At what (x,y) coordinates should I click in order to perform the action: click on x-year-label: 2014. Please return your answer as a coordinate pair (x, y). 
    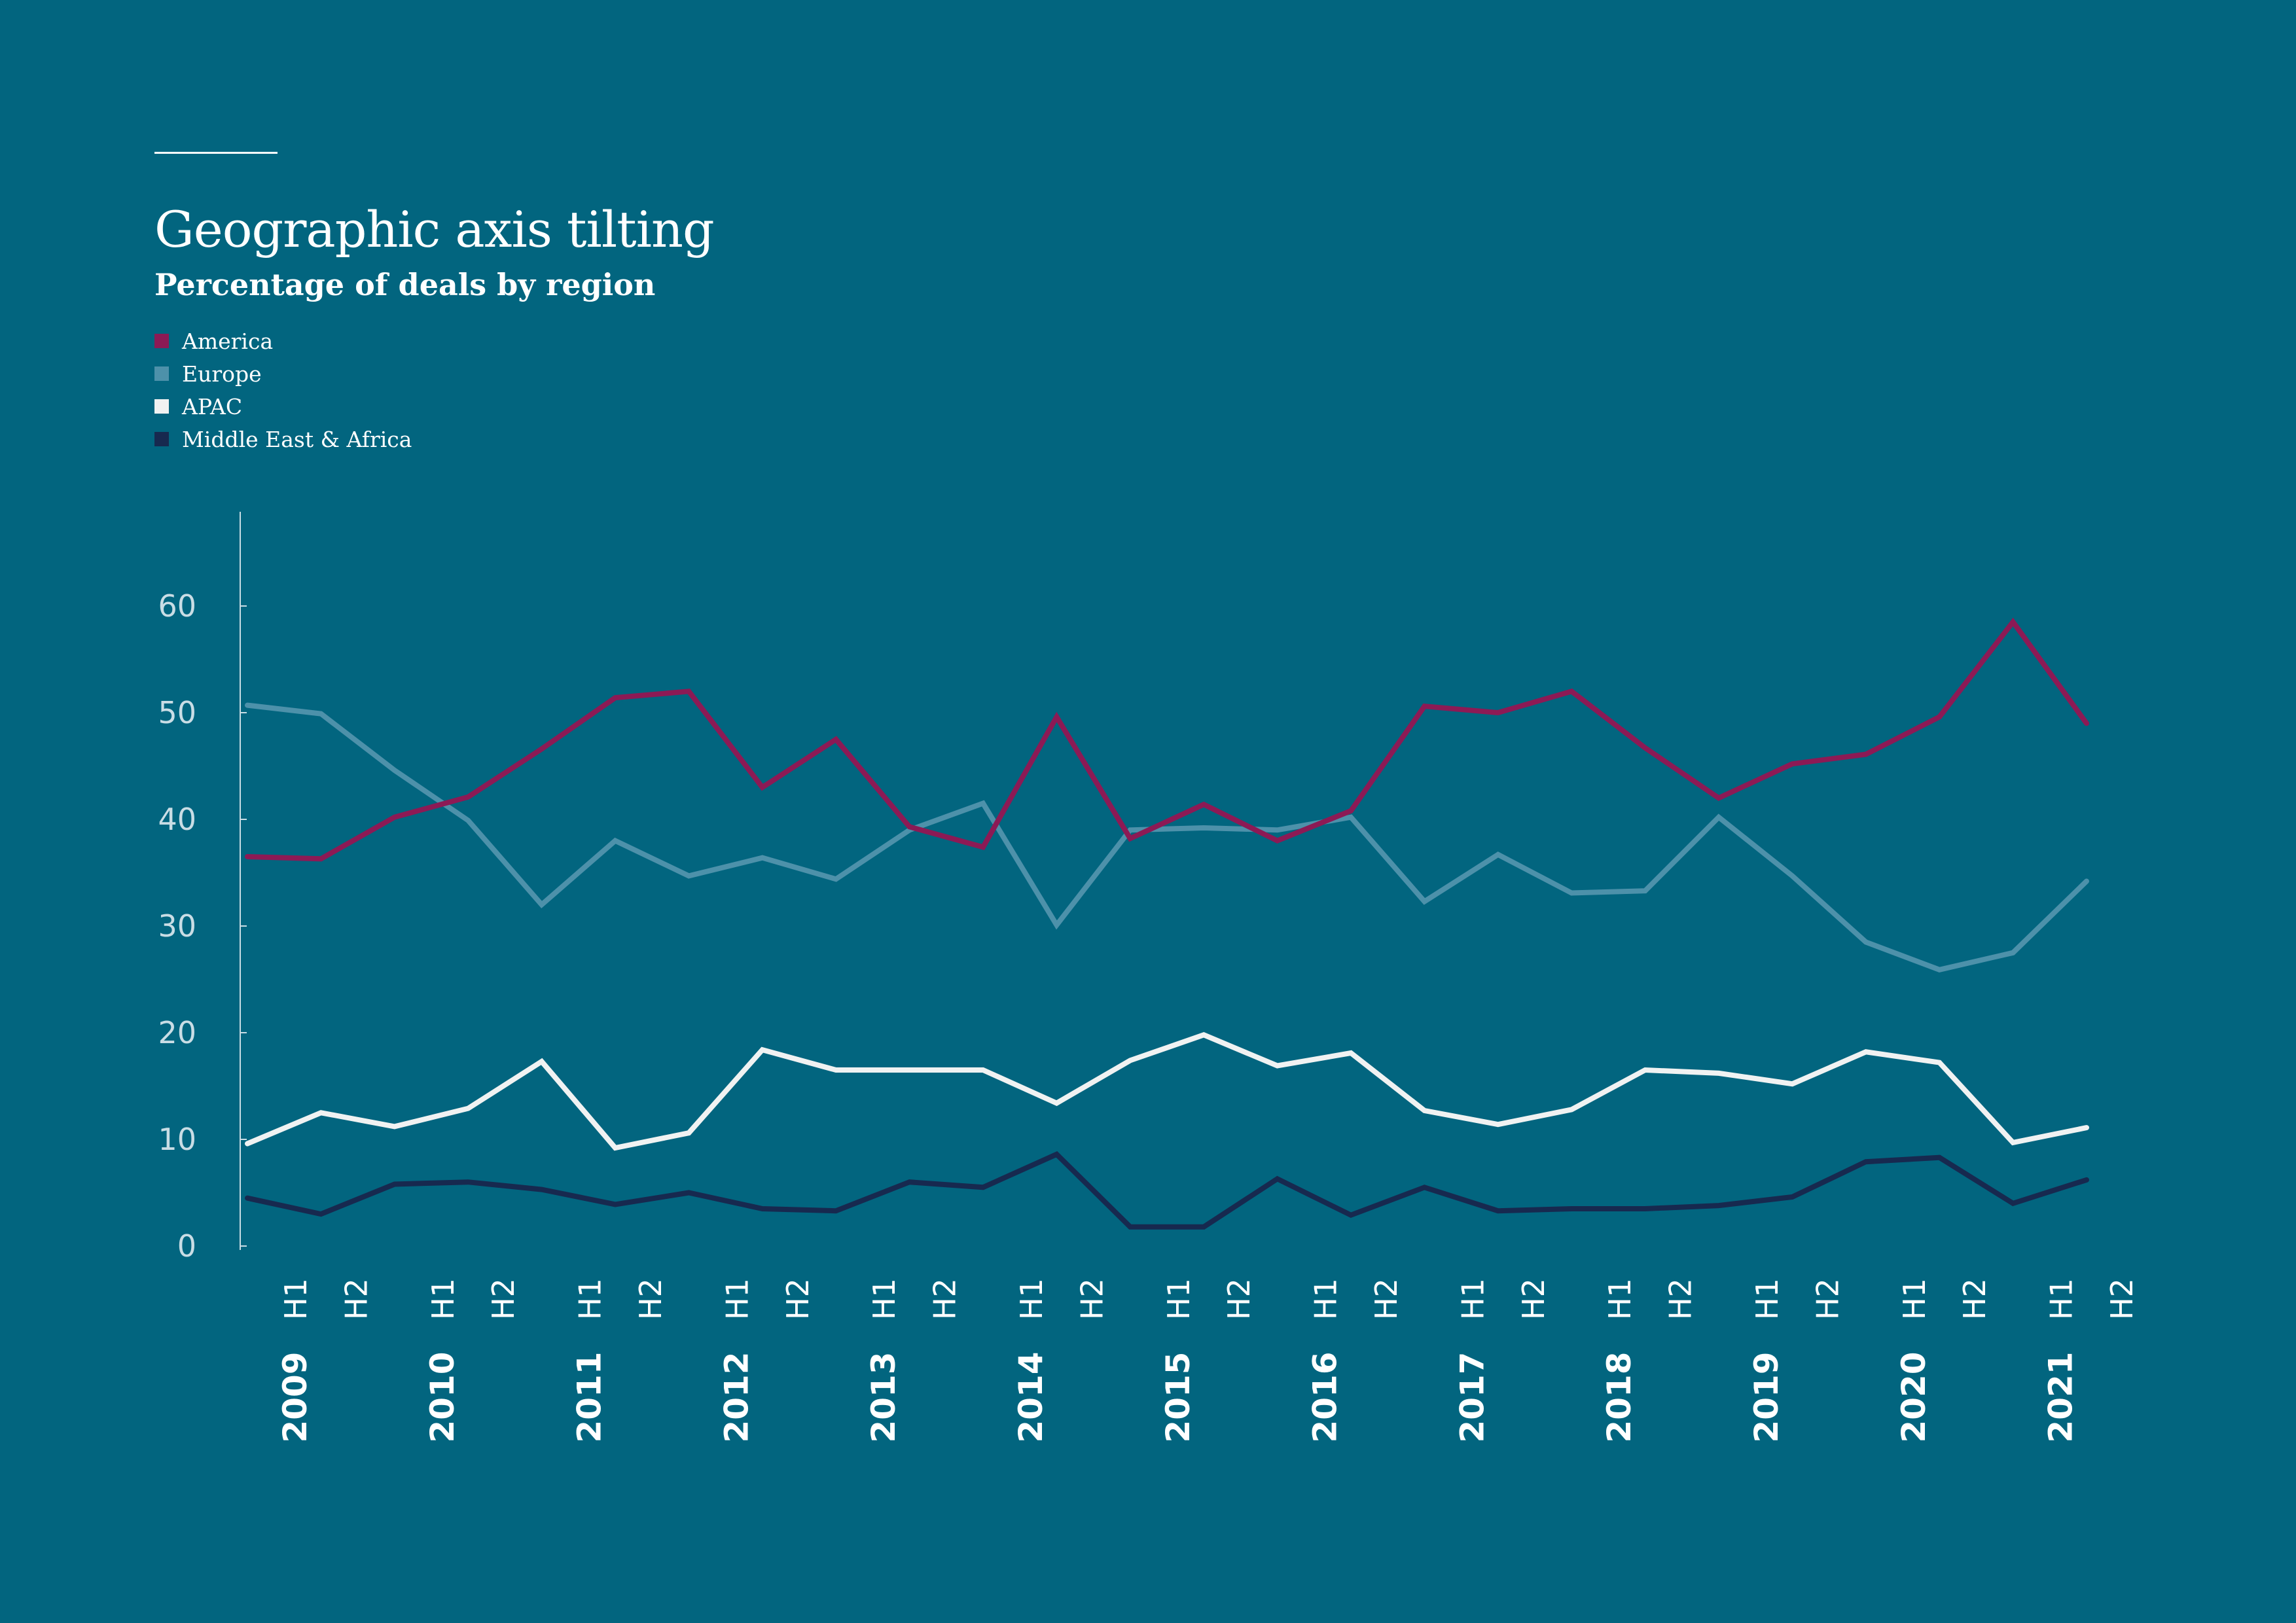
    Looking at the image, I should click on (1031, 1397).